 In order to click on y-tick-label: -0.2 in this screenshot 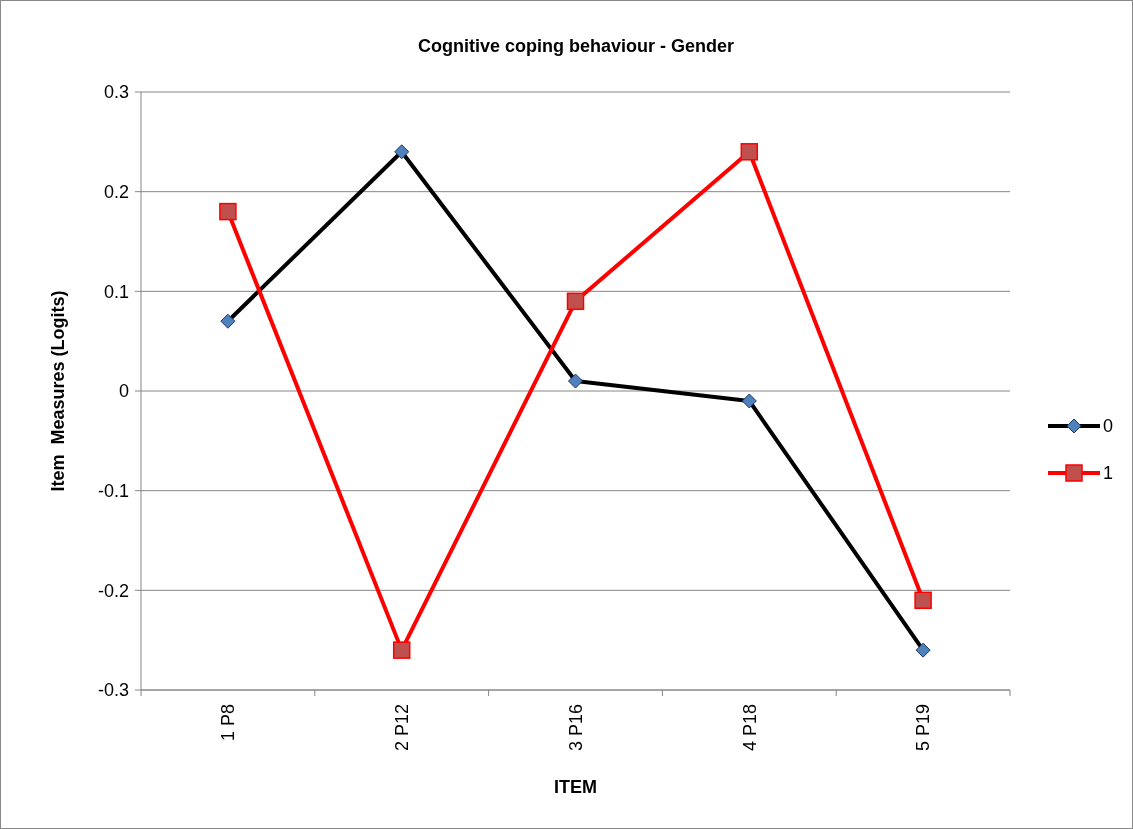, I will do `click(113, 590)`.